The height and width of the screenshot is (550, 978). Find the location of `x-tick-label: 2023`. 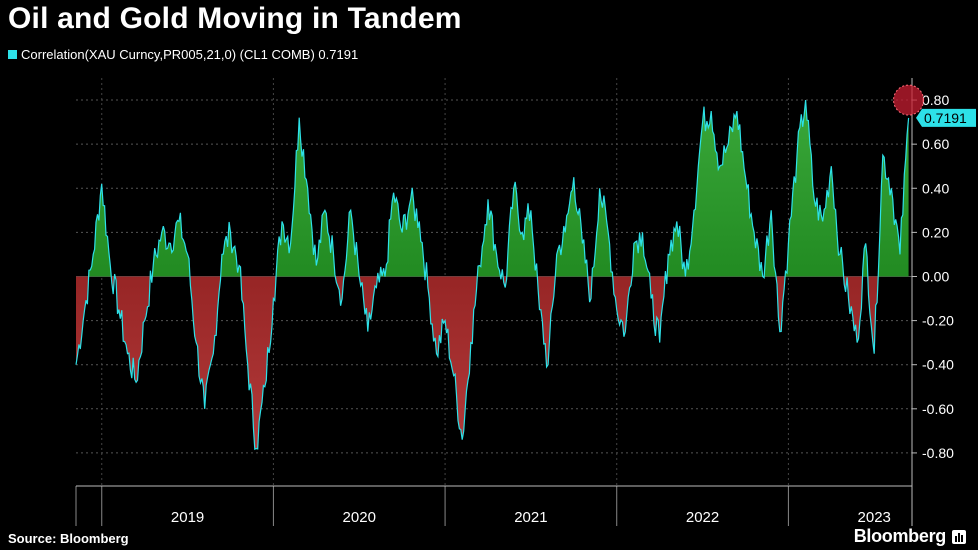

x-tick-label: 2023 is located at coordinates (874, 517).